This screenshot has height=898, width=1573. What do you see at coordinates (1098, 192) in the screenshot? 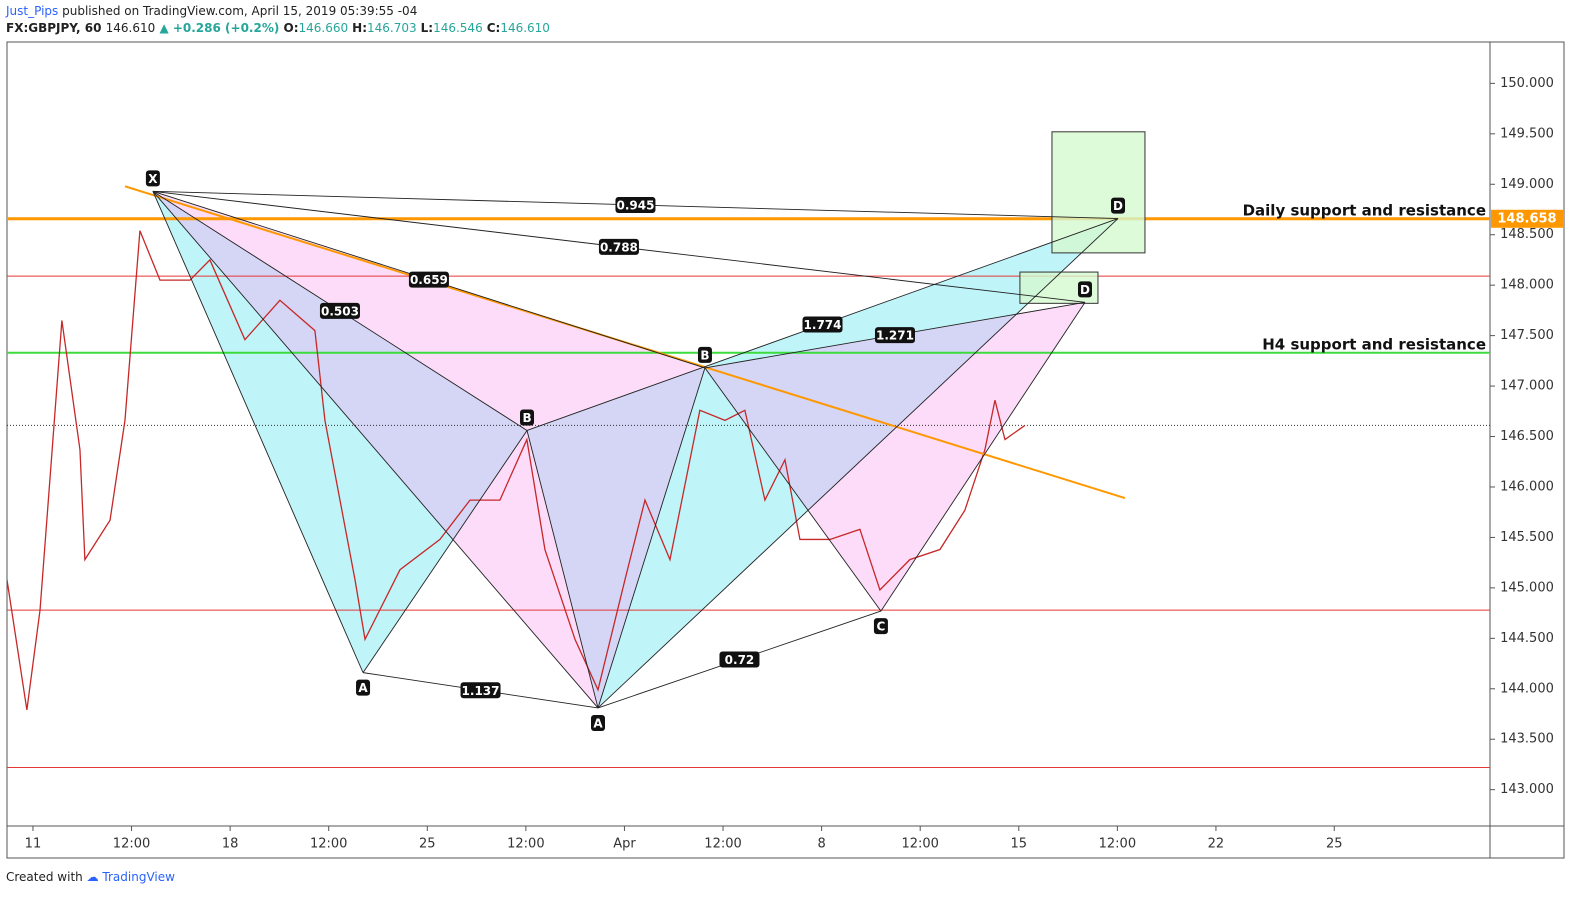
I see `target-zone` at bounding box center [1098, 192].